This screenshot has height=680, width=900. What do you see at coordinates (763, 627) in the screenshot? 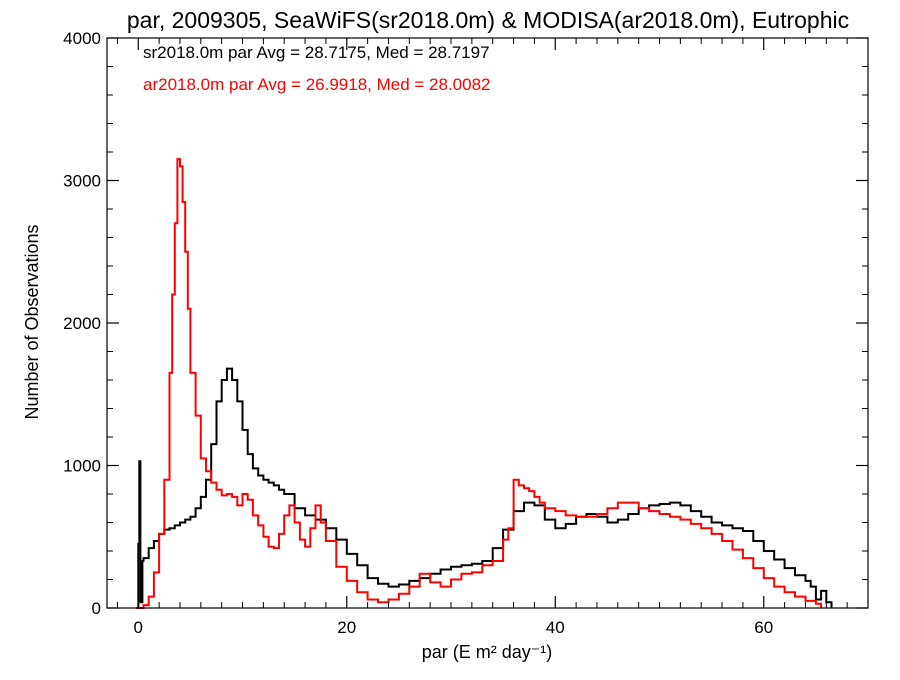
I see `x-tick-label: 60` at bounding box center [763, 627].